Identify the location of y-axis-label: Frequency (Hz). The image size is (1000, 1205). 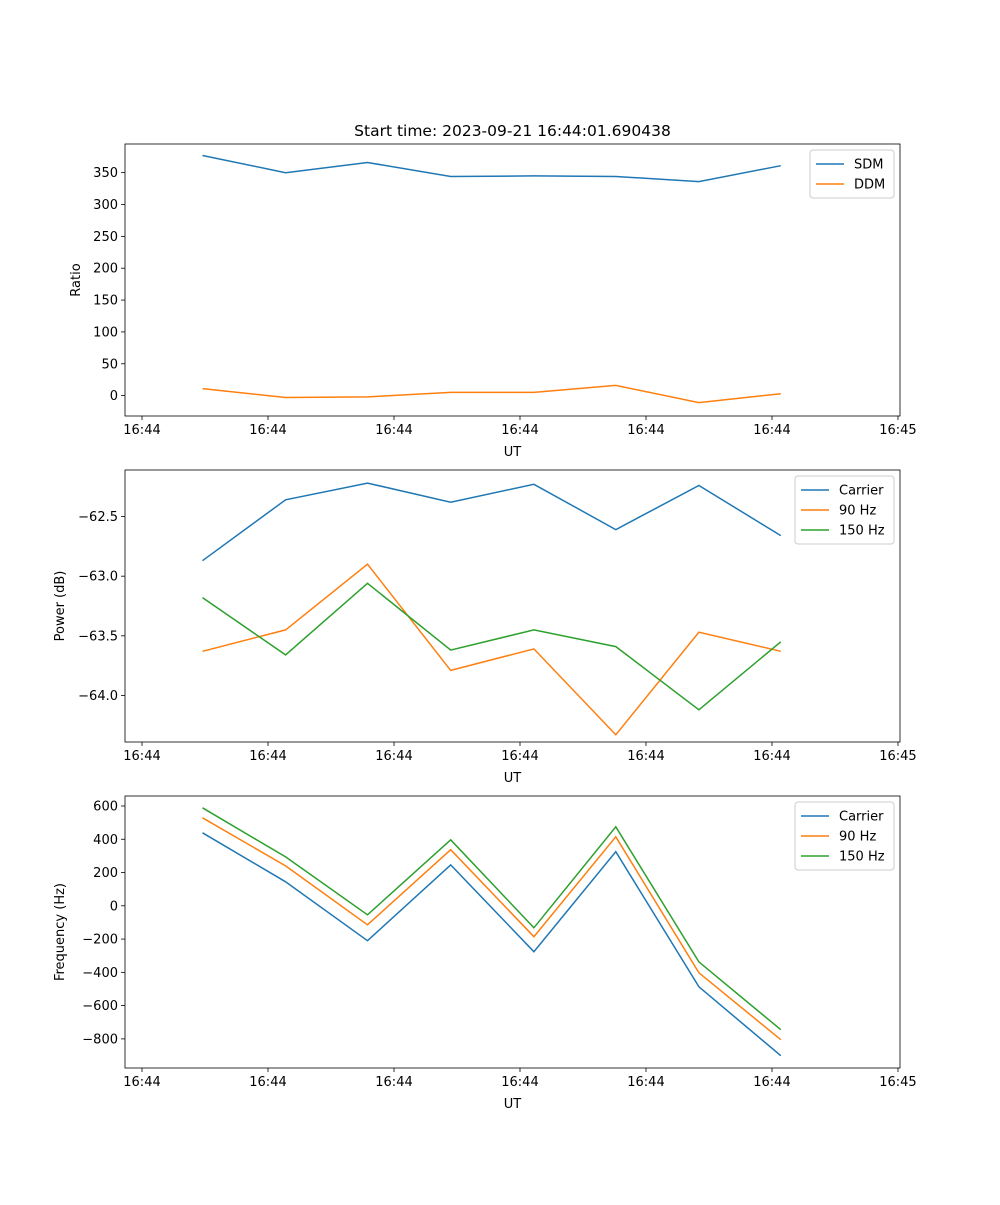
(60, 932).